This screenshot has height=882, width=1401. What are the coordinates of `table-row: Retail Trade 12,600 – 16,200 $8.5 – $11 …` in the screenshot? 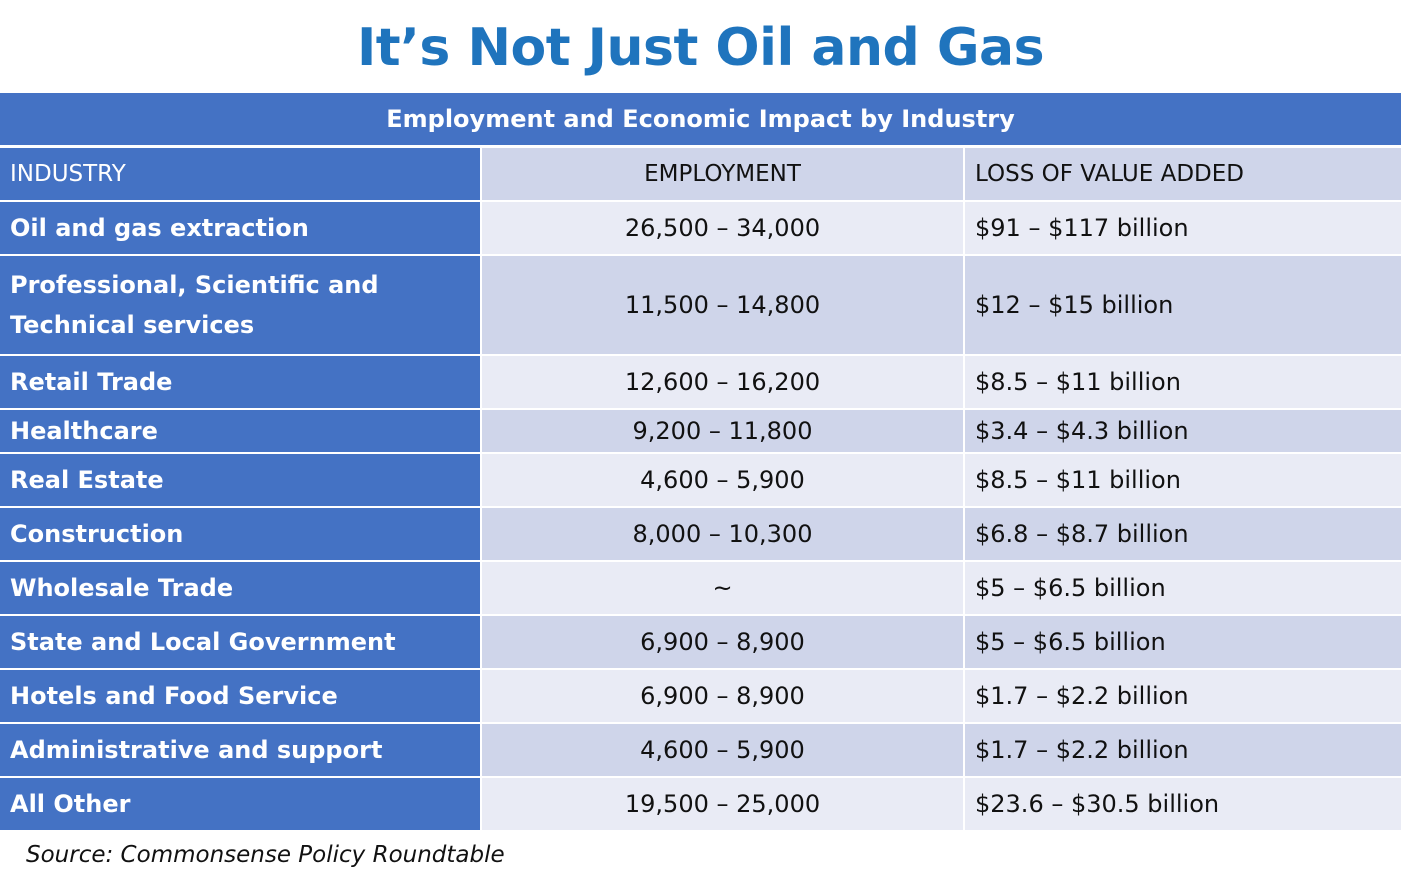 It's located at (700, 382).